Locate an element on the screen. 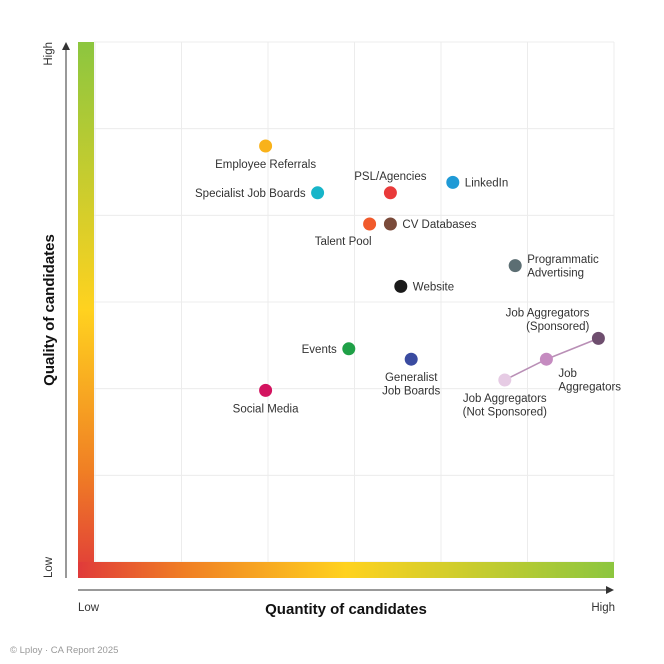  point-label-line: Events is located at coordinates (319, 350).